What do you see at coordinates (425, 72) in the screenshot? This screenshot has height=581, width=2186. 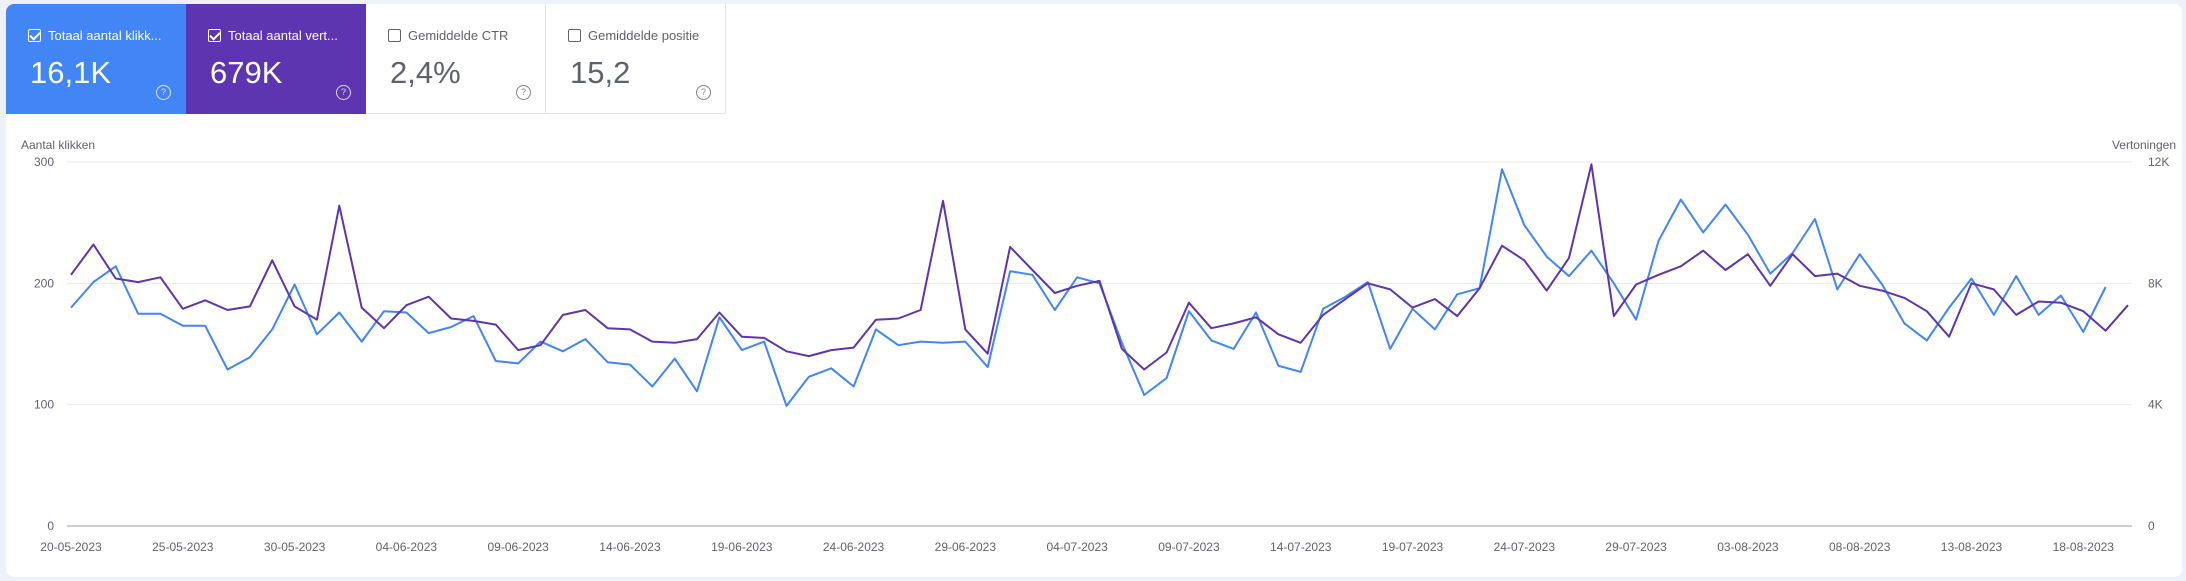 I see `card-value: 2,4%` at bounding box center [425, 72].